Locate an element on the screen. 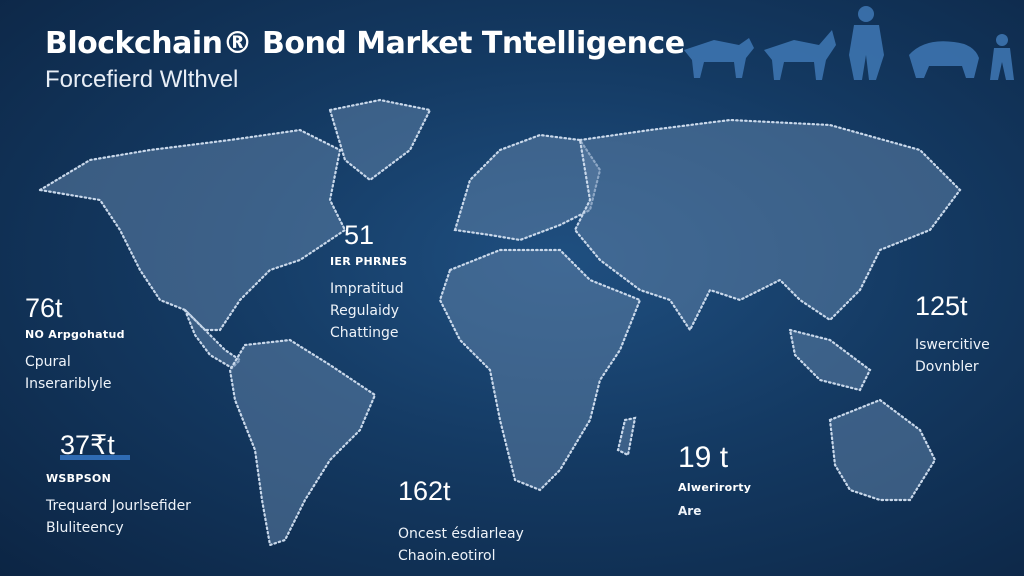  stat-line: Regulaidy is located at coordinates (365, 311).